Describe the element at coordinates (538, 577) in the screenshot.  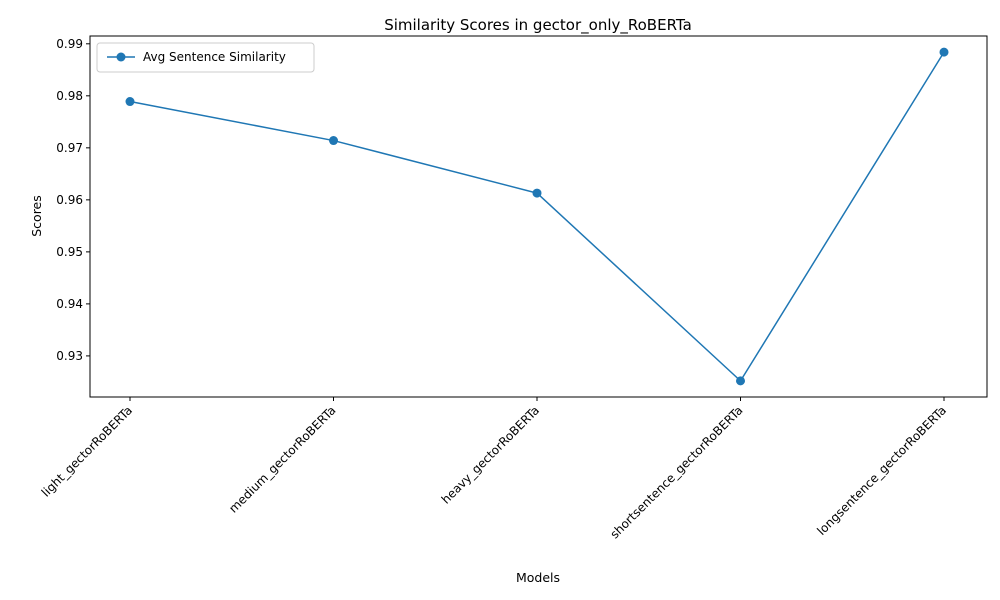
I see `x-axis-label: Models` at that location.